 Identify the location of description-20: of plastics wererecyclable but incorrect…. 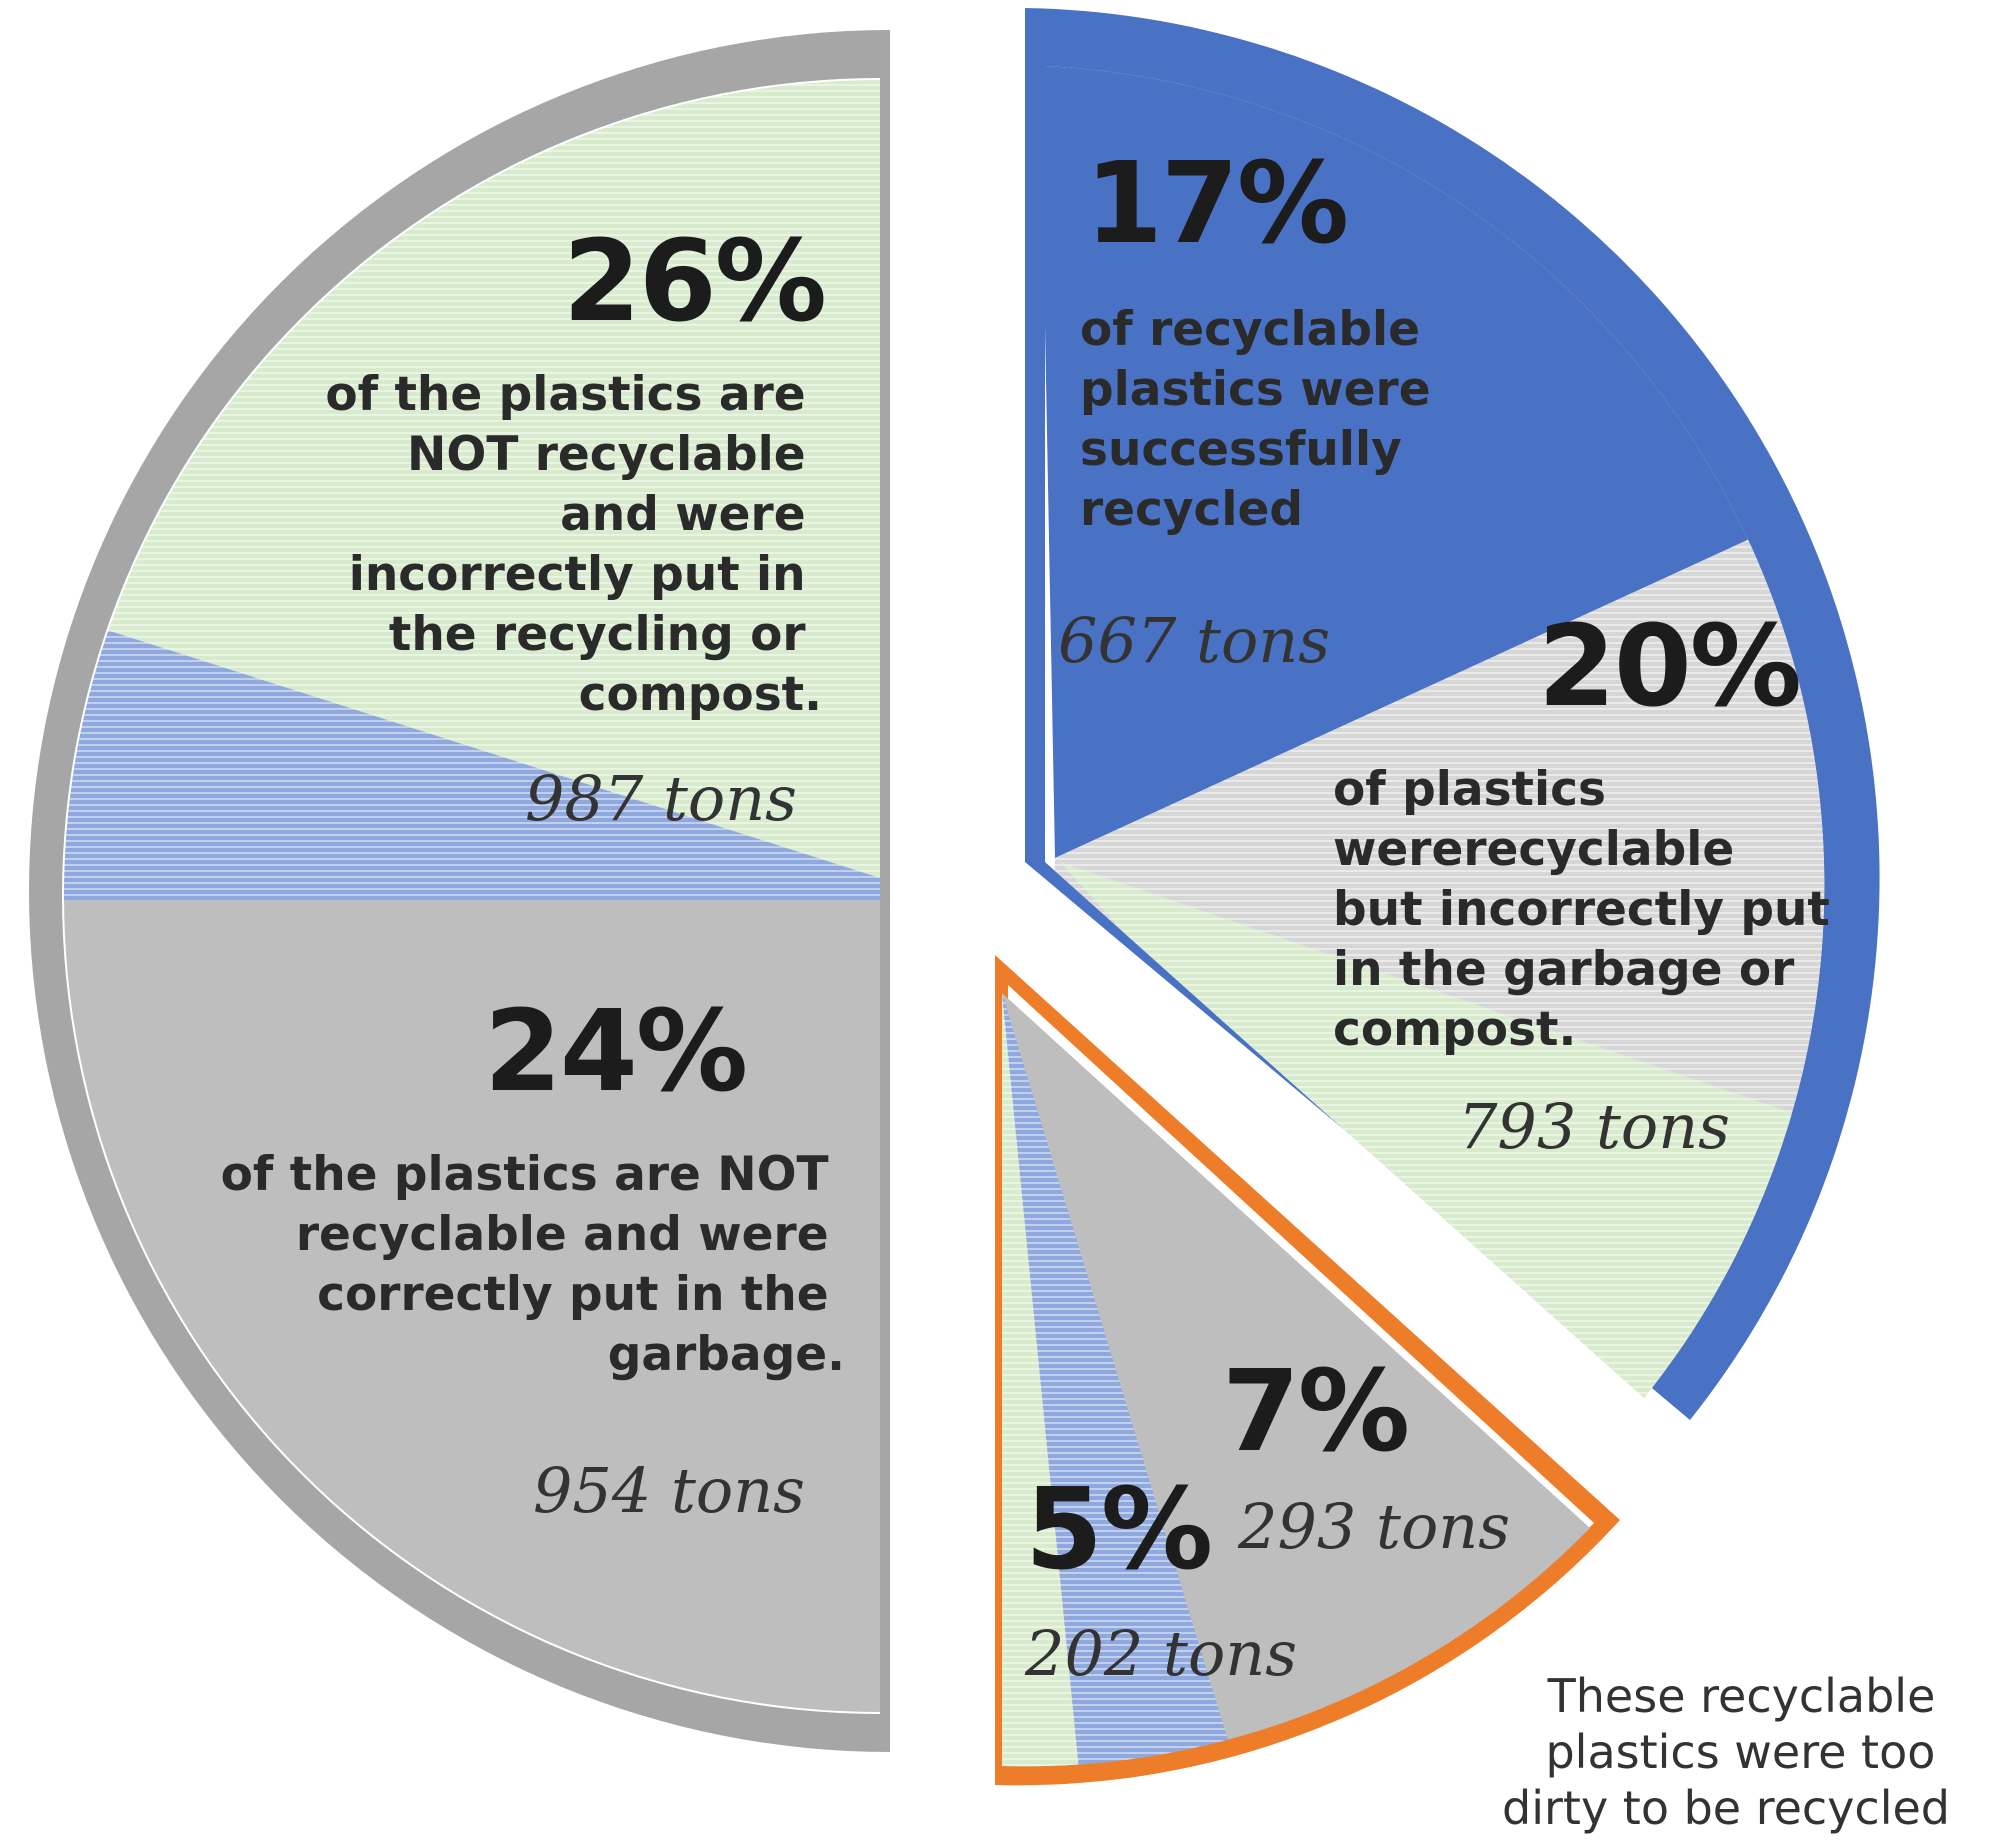
(1589, 909).